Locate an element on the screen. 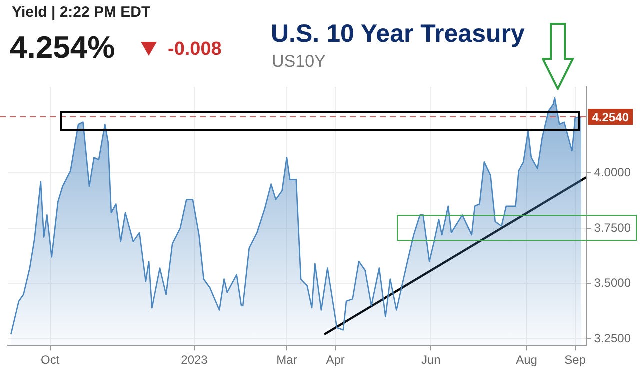 Image resolution: width=640 pixels, height=375 pixels. x-tick-label: Jun is located at coordinates (431, 360).